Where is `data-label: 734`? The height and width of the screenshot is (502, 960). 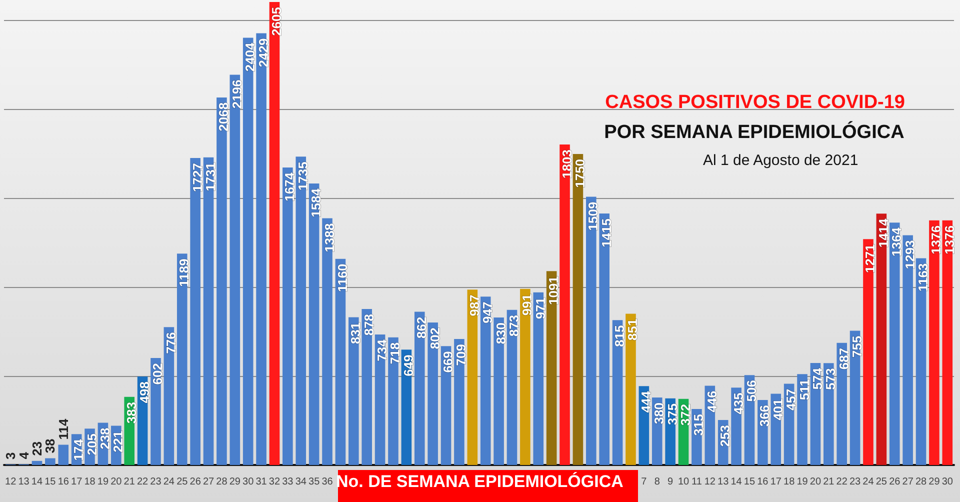
data-label: 734 is located at coordinates (382, 350).